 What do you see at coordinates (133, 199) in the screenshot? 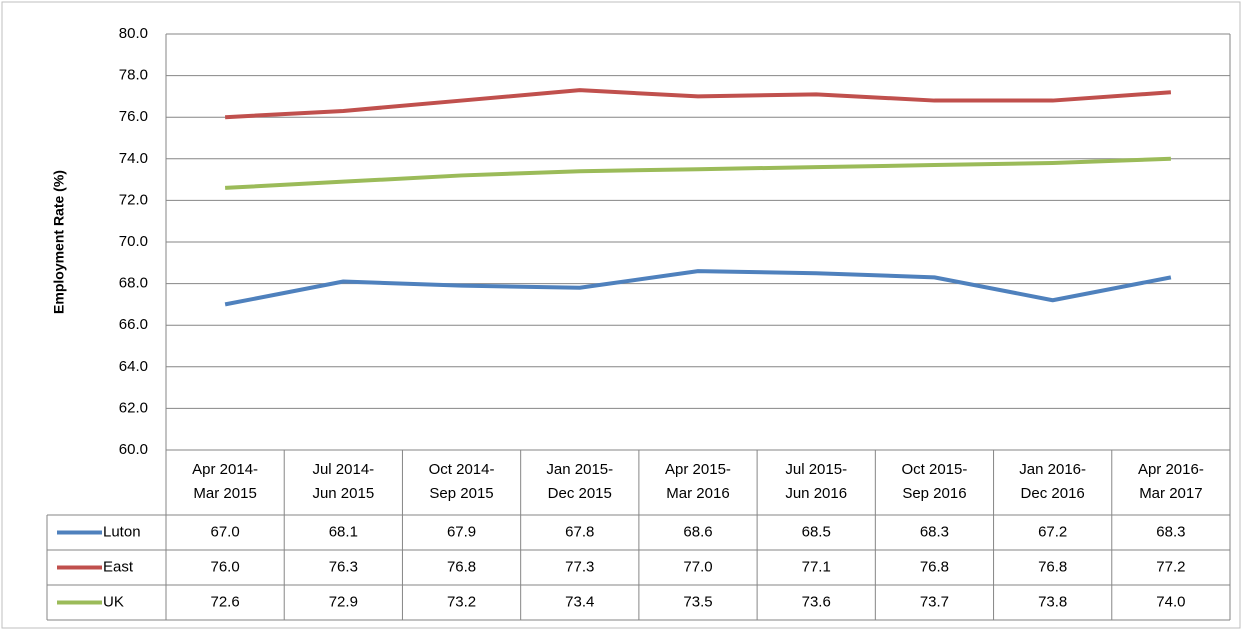
I see `y-tick-label: 72.0` at bounding box center [133, 199].